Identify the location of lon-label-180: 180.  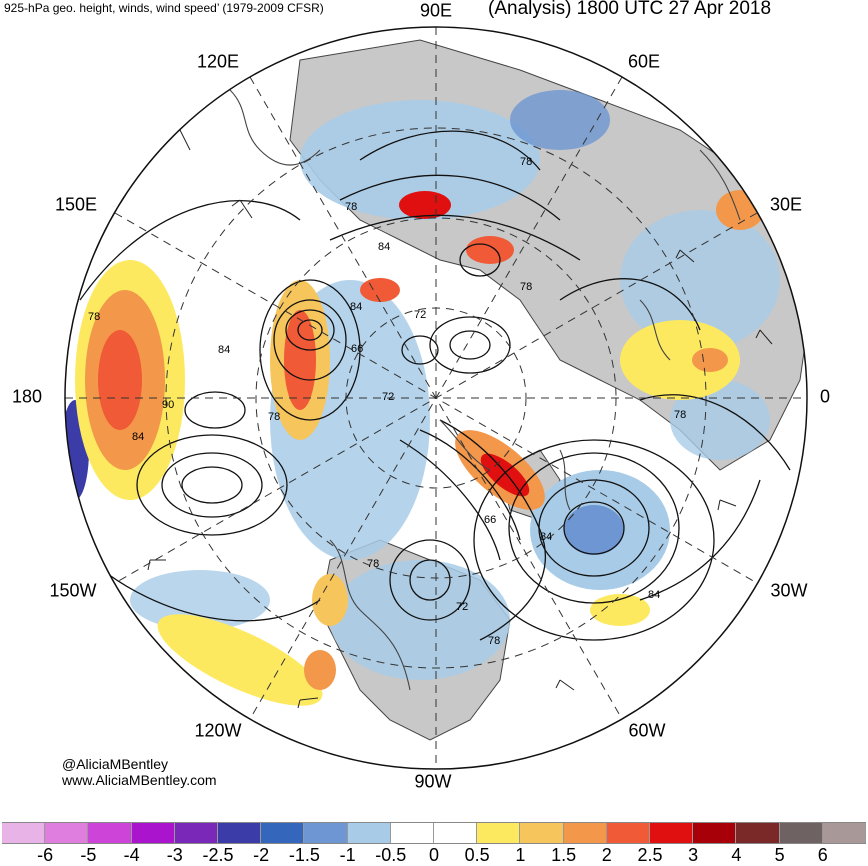
(27, 396).